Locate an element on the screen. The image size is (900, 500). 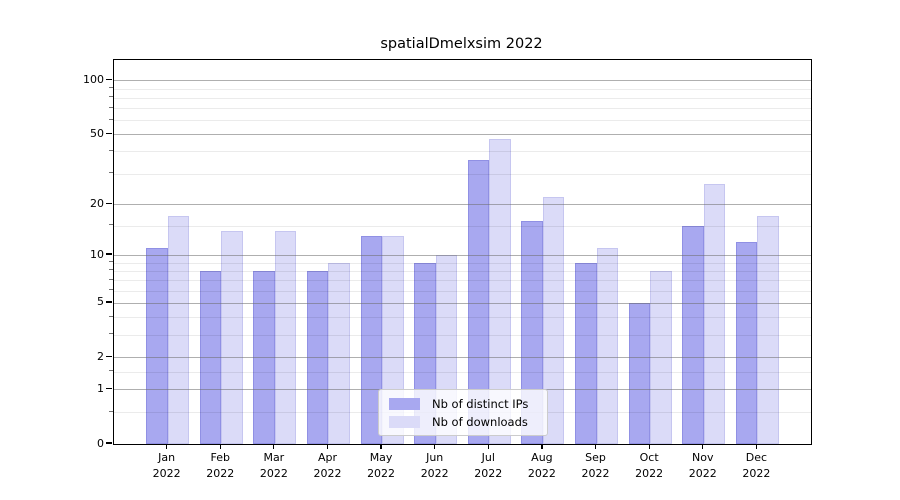
legend-label-distinct-ips: Nb of distinct IPs is located at coordinates (480, 403).